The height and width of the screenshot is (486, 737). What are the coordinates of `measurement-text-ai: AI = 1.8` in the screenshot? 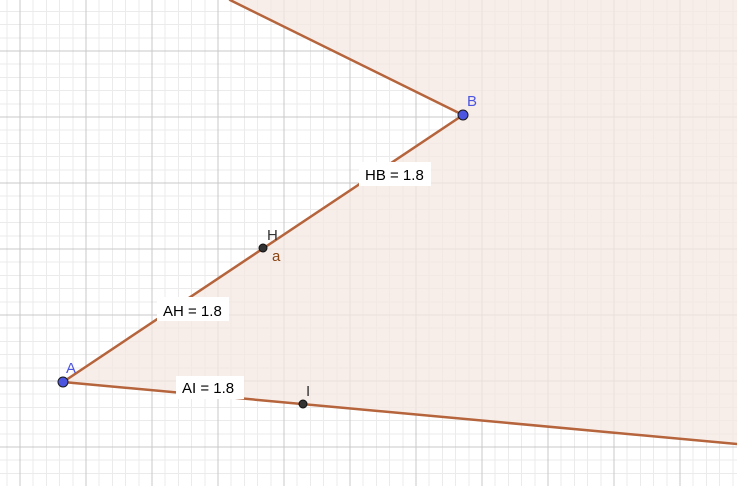 It's located at (208, 388).